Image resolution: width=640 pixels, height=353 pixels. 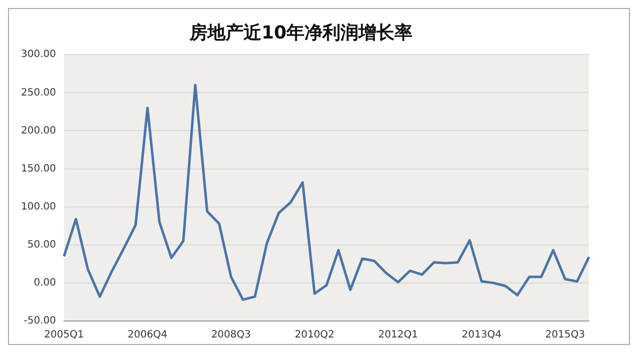 I want to click on y-tick-label: 300.00, so click(x=38, y=54).